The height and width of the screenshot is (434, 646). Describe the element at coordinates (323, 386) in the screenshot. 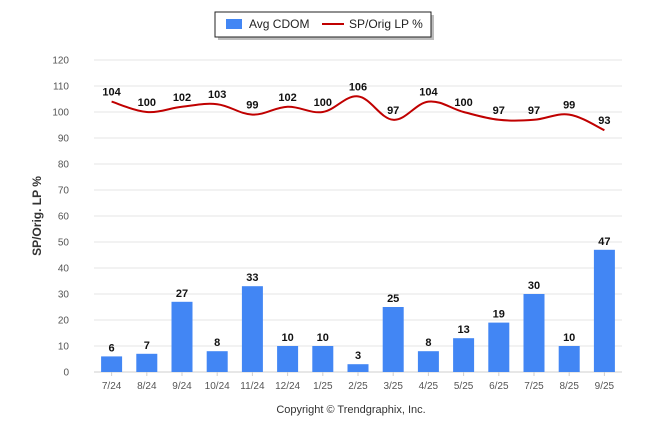

I see `x-tick-label: 1/25` at that location.